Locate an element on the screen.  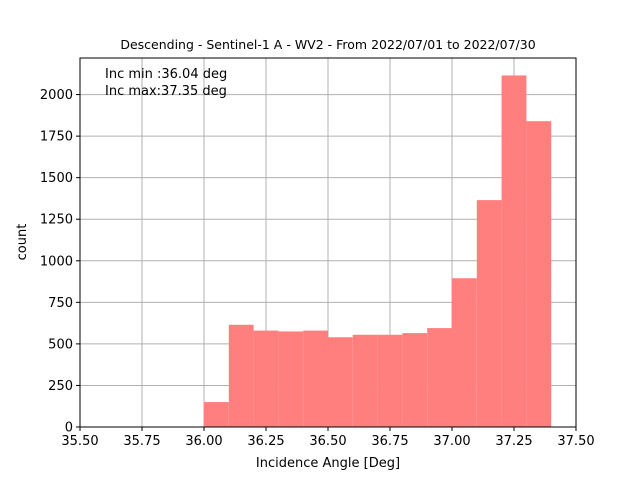
x-tick-label: 35.75 is located at coordinates (141, 441).